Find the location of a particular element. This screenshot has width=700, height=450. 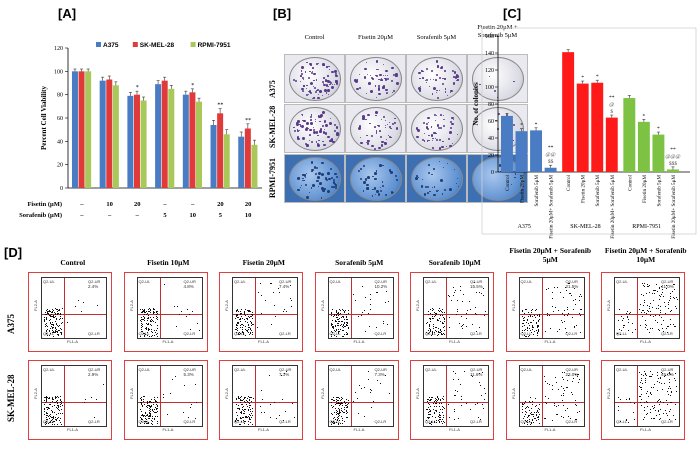

flow-plot-cell: Q2-UL Q2-UR Q2-LL Q2-LR 2.9% FL1-A FL2-A is located at coordinates (70, 400).